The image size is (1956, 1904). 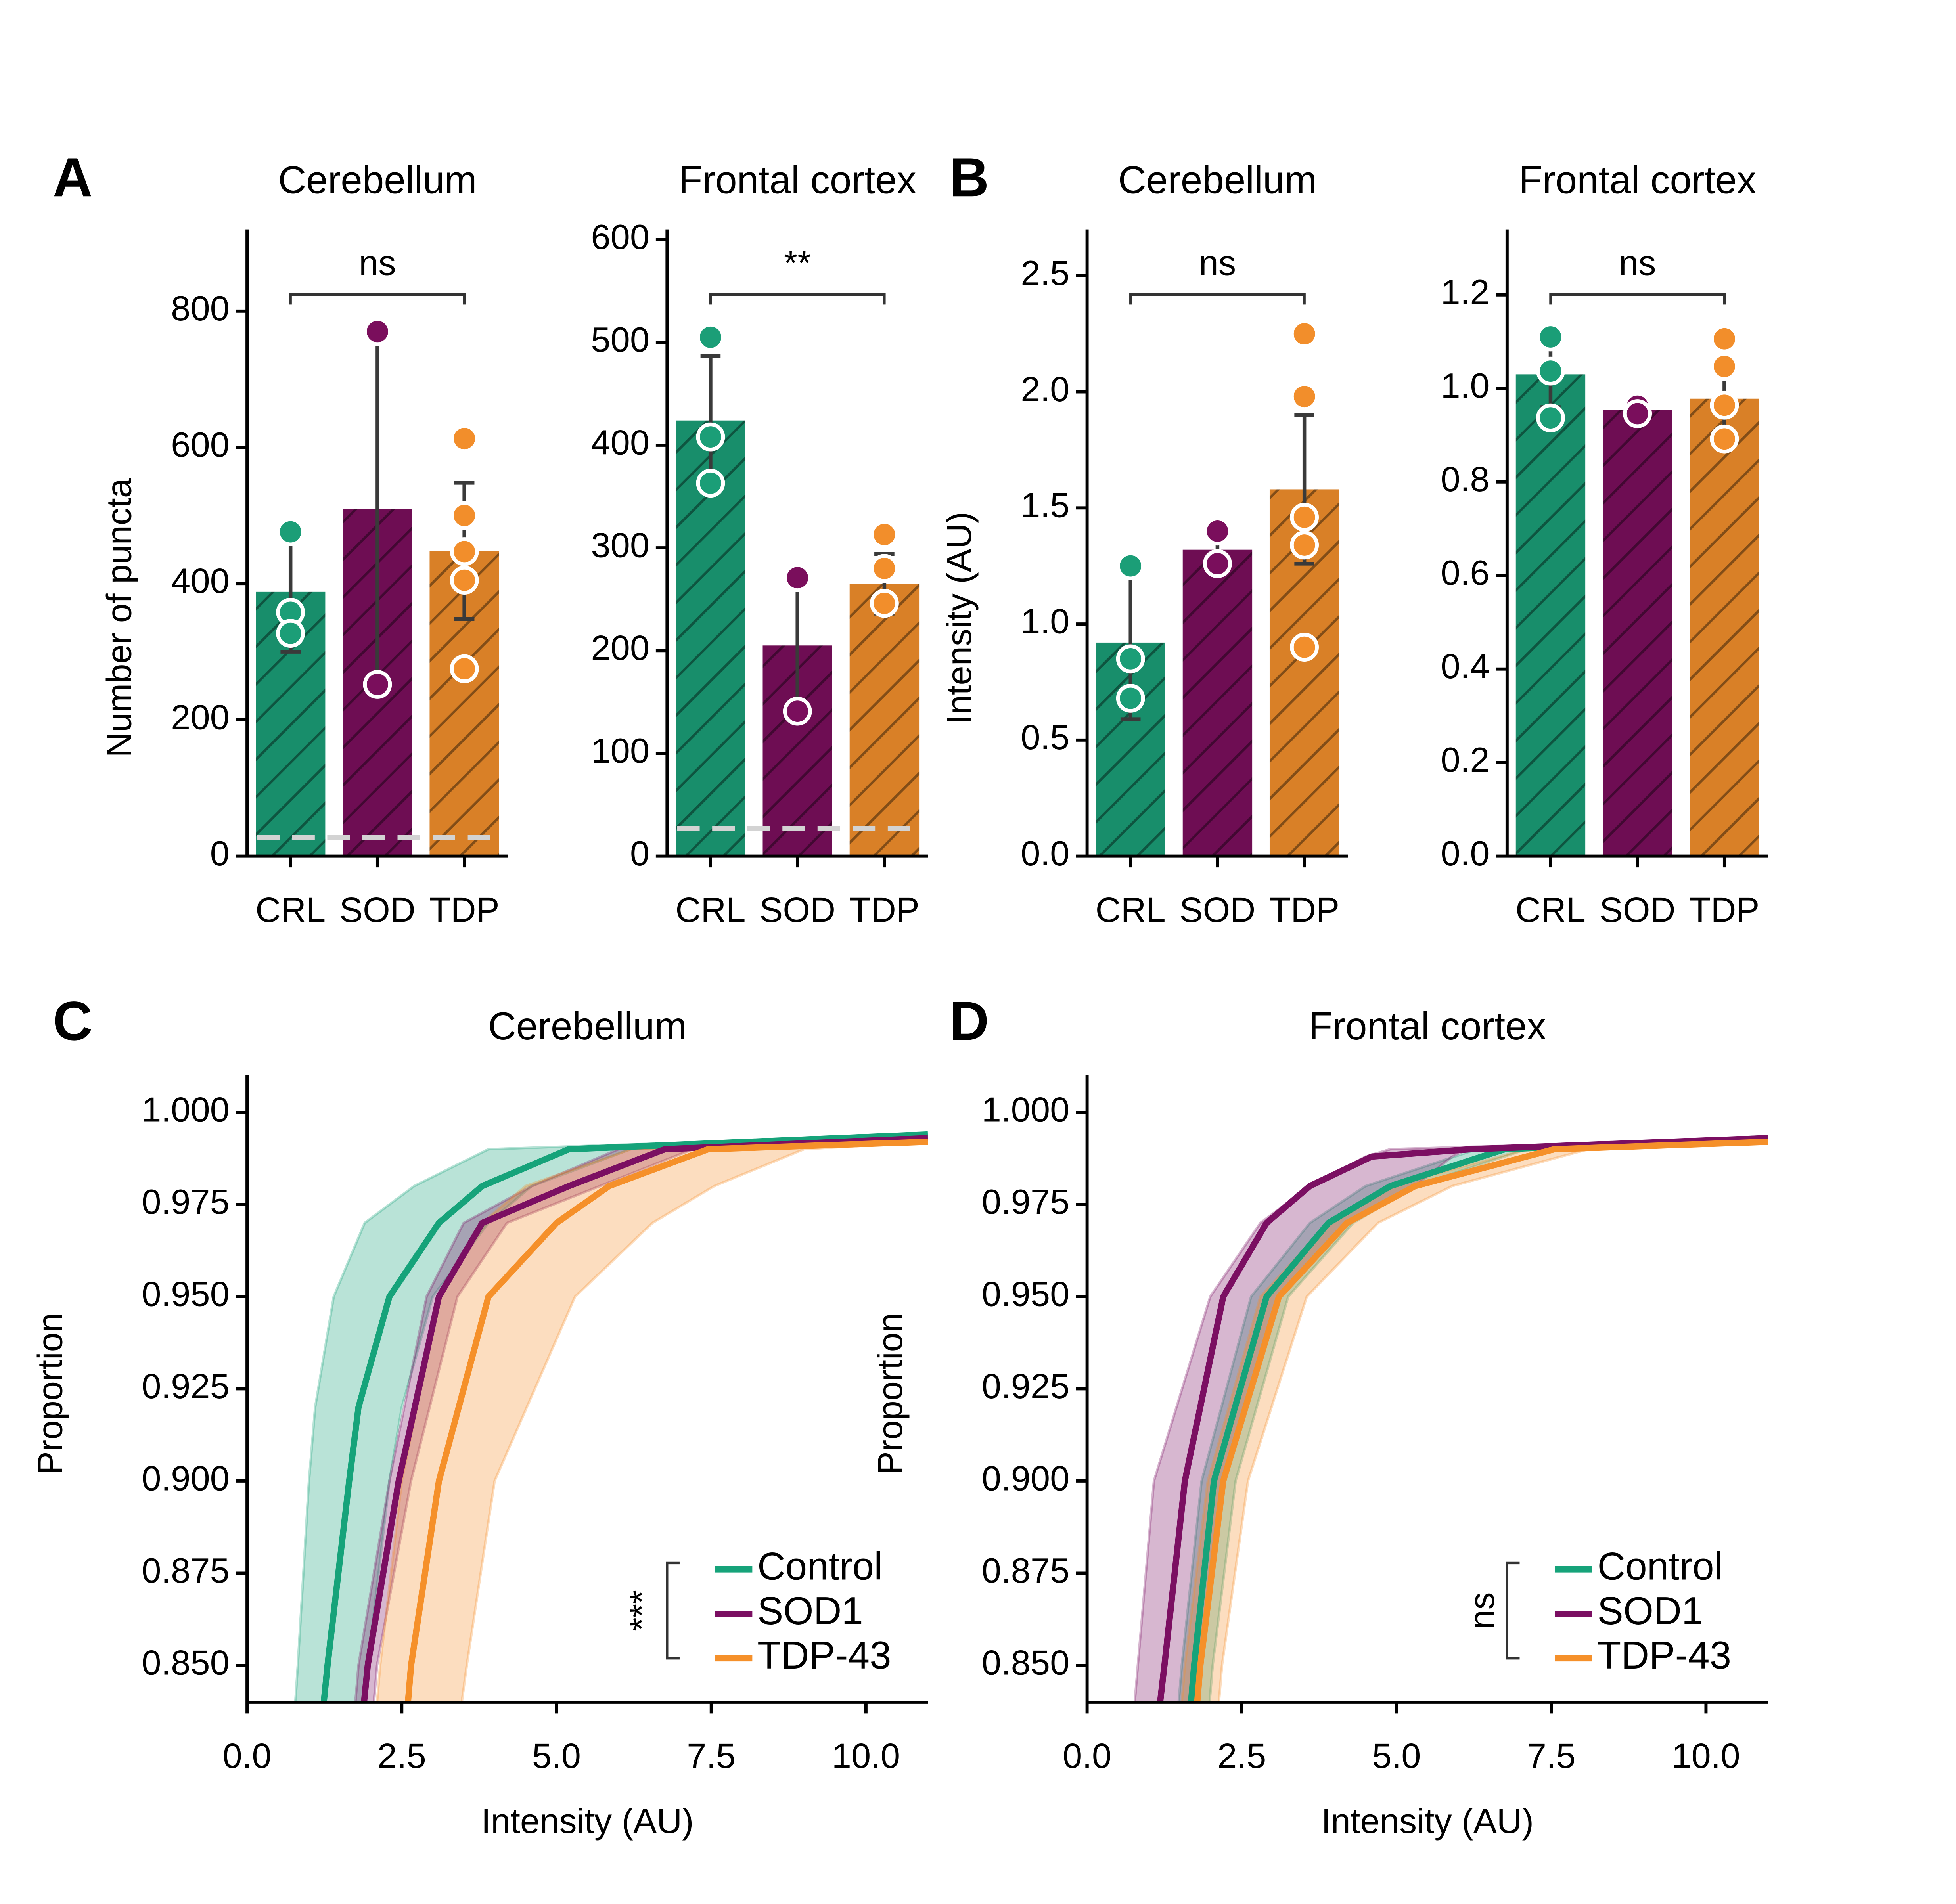 I want to click on y-tick-label: 2.0, so click(x=1045, y=389).